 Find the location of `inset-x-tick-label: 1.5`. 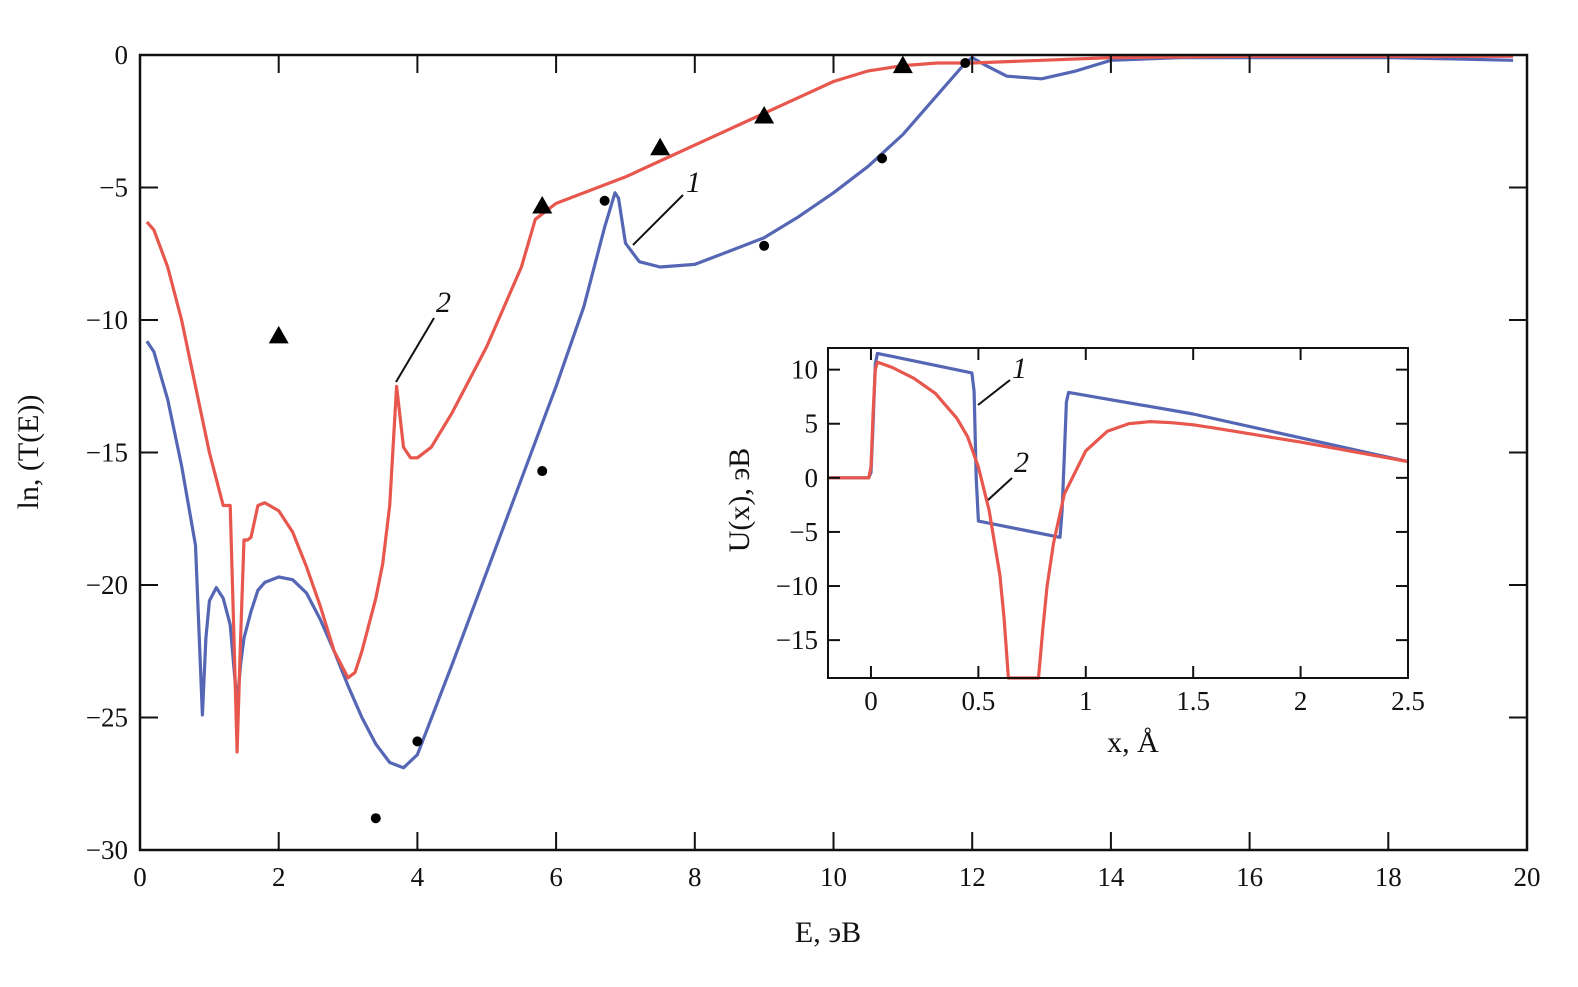

inset-x-tick-label: 1.5 is located at coordinates (1193, 701).